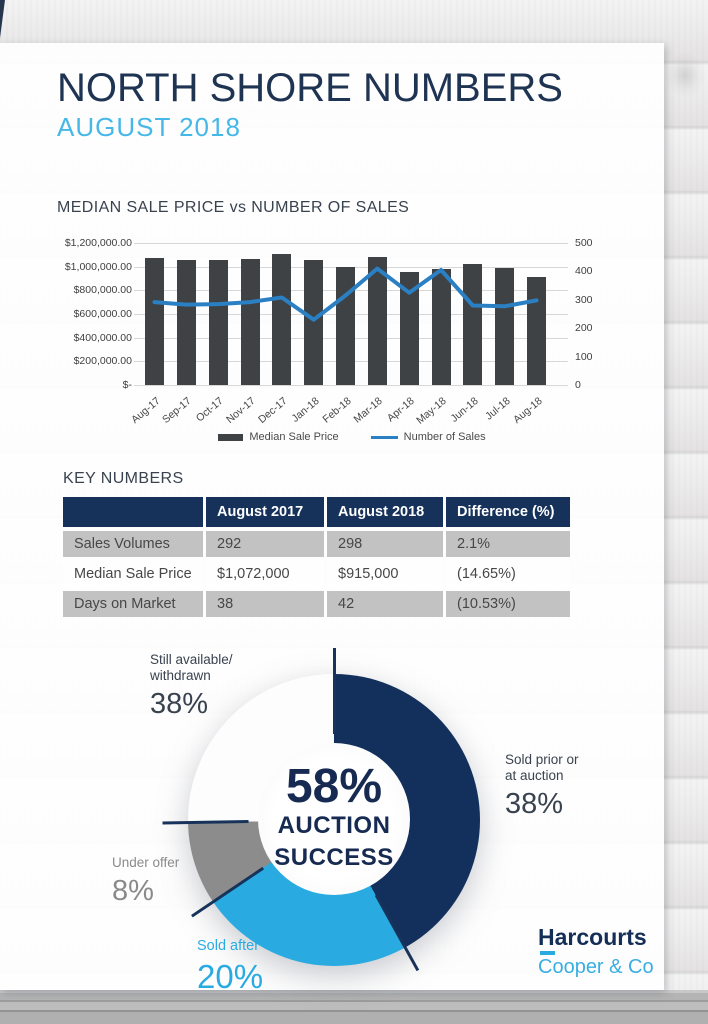 This screenshot has width=708, height=1024. What do you see at coordinates (584, 299) in the screenshot?
I see `right-axis-tick: 300` at bounding box center [584, 299].